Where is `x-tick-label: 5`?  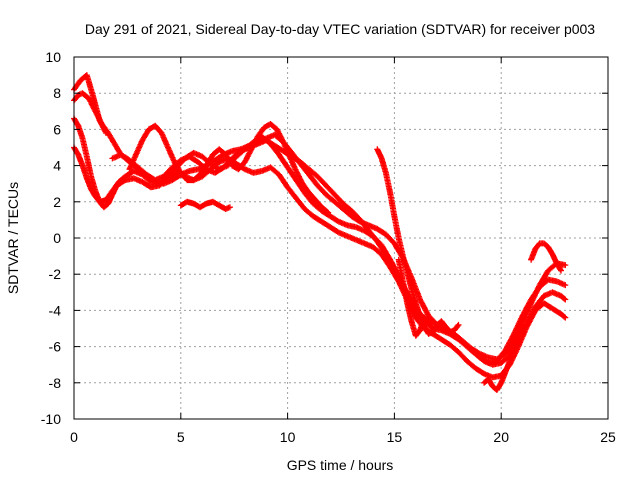
x-tick-label: 5 is located at coordinates (181, 437).